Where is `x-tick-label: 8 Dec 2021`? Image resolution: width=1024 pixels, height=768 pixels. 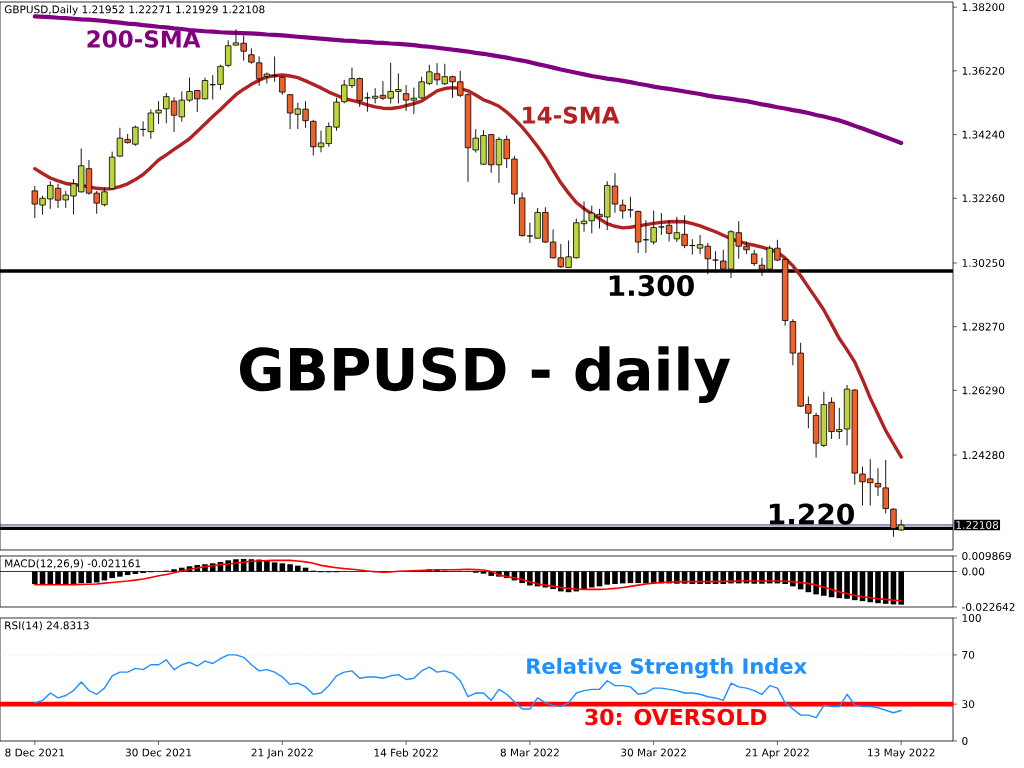
x-tick-label: 8 Dec 2021 is located at coordinates (35, 752).